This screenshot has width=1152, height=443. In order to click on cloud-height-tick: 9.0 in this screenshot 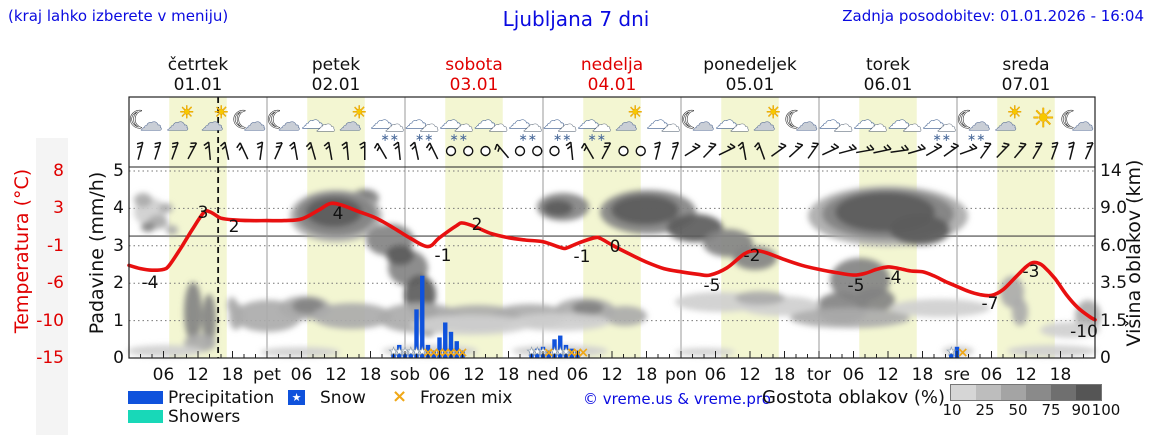, I will do `click(1114, 208)`.